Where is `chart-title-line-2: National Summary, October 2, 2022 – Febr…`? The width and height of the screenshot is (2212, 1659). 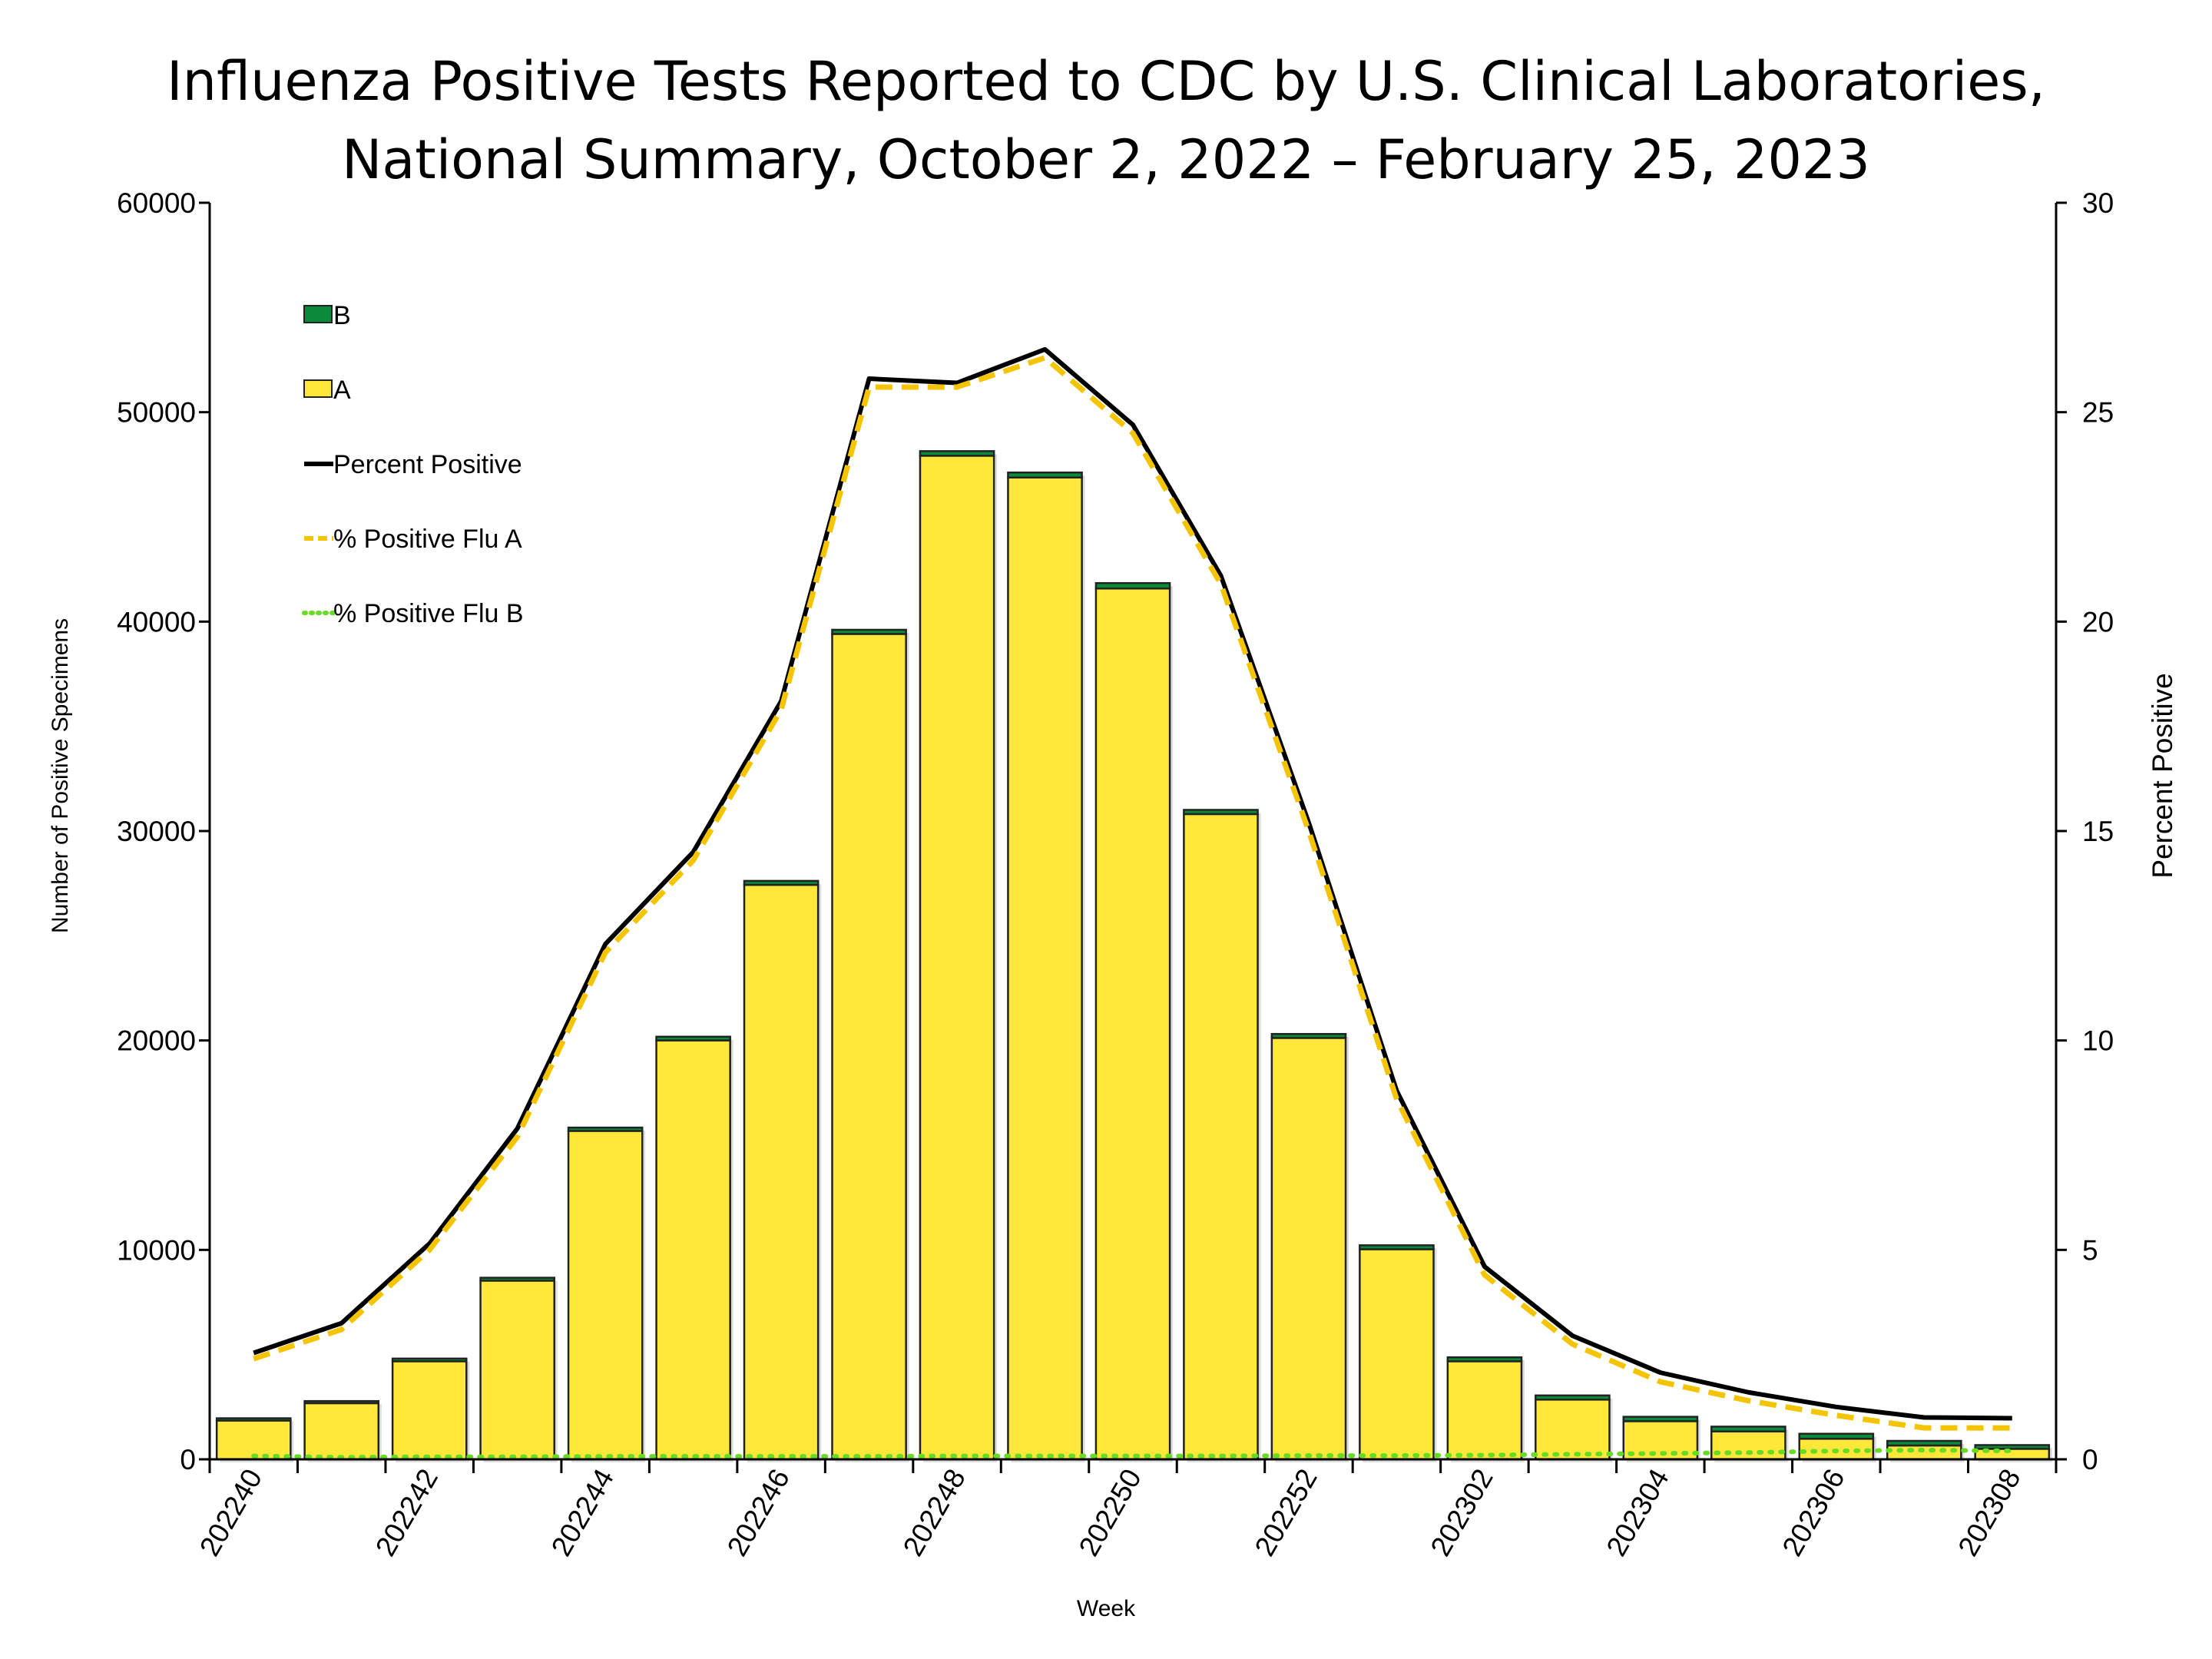
chart-title-line-2: National Summary, October 2, 2022 – Febr… is located at coordinates (1106, 160).